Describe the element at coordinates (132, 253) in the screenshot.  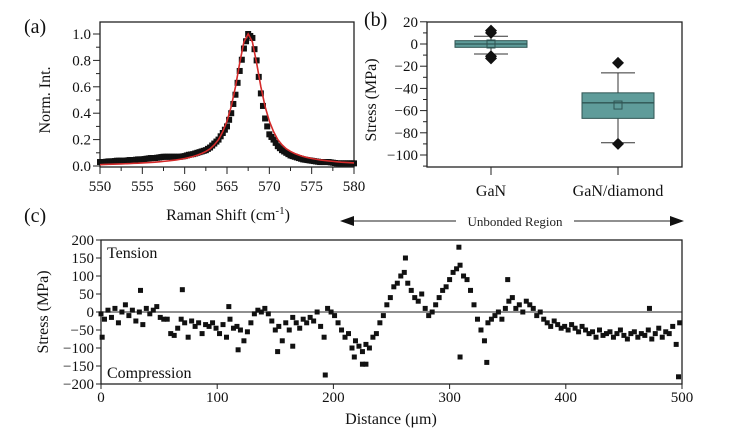
I see `tension-annotation: Tension` at that location.